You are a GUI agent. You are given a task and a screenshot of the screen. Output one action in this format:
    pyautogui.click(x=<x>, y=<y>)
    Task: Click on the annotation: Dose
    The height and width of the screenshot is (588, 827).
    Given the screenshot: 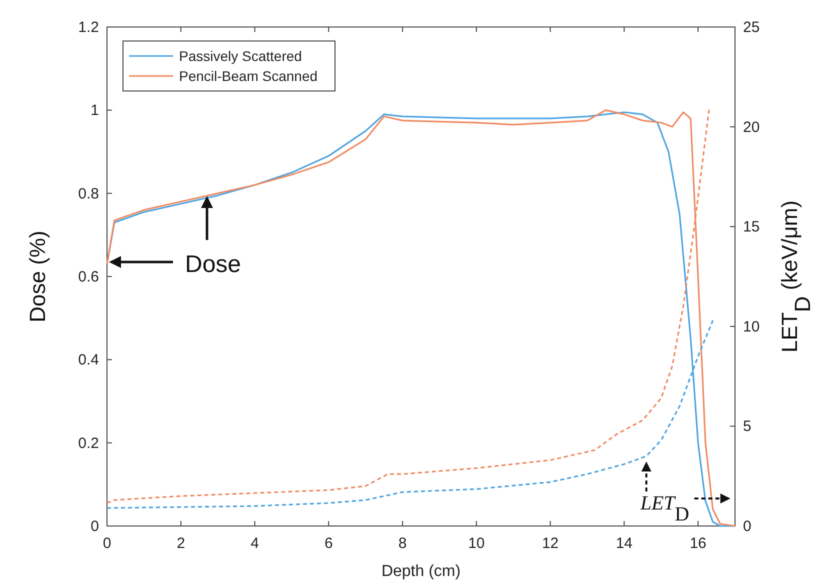 What is the action you would take?
    pyautogui.click(x=213, y=264)
    